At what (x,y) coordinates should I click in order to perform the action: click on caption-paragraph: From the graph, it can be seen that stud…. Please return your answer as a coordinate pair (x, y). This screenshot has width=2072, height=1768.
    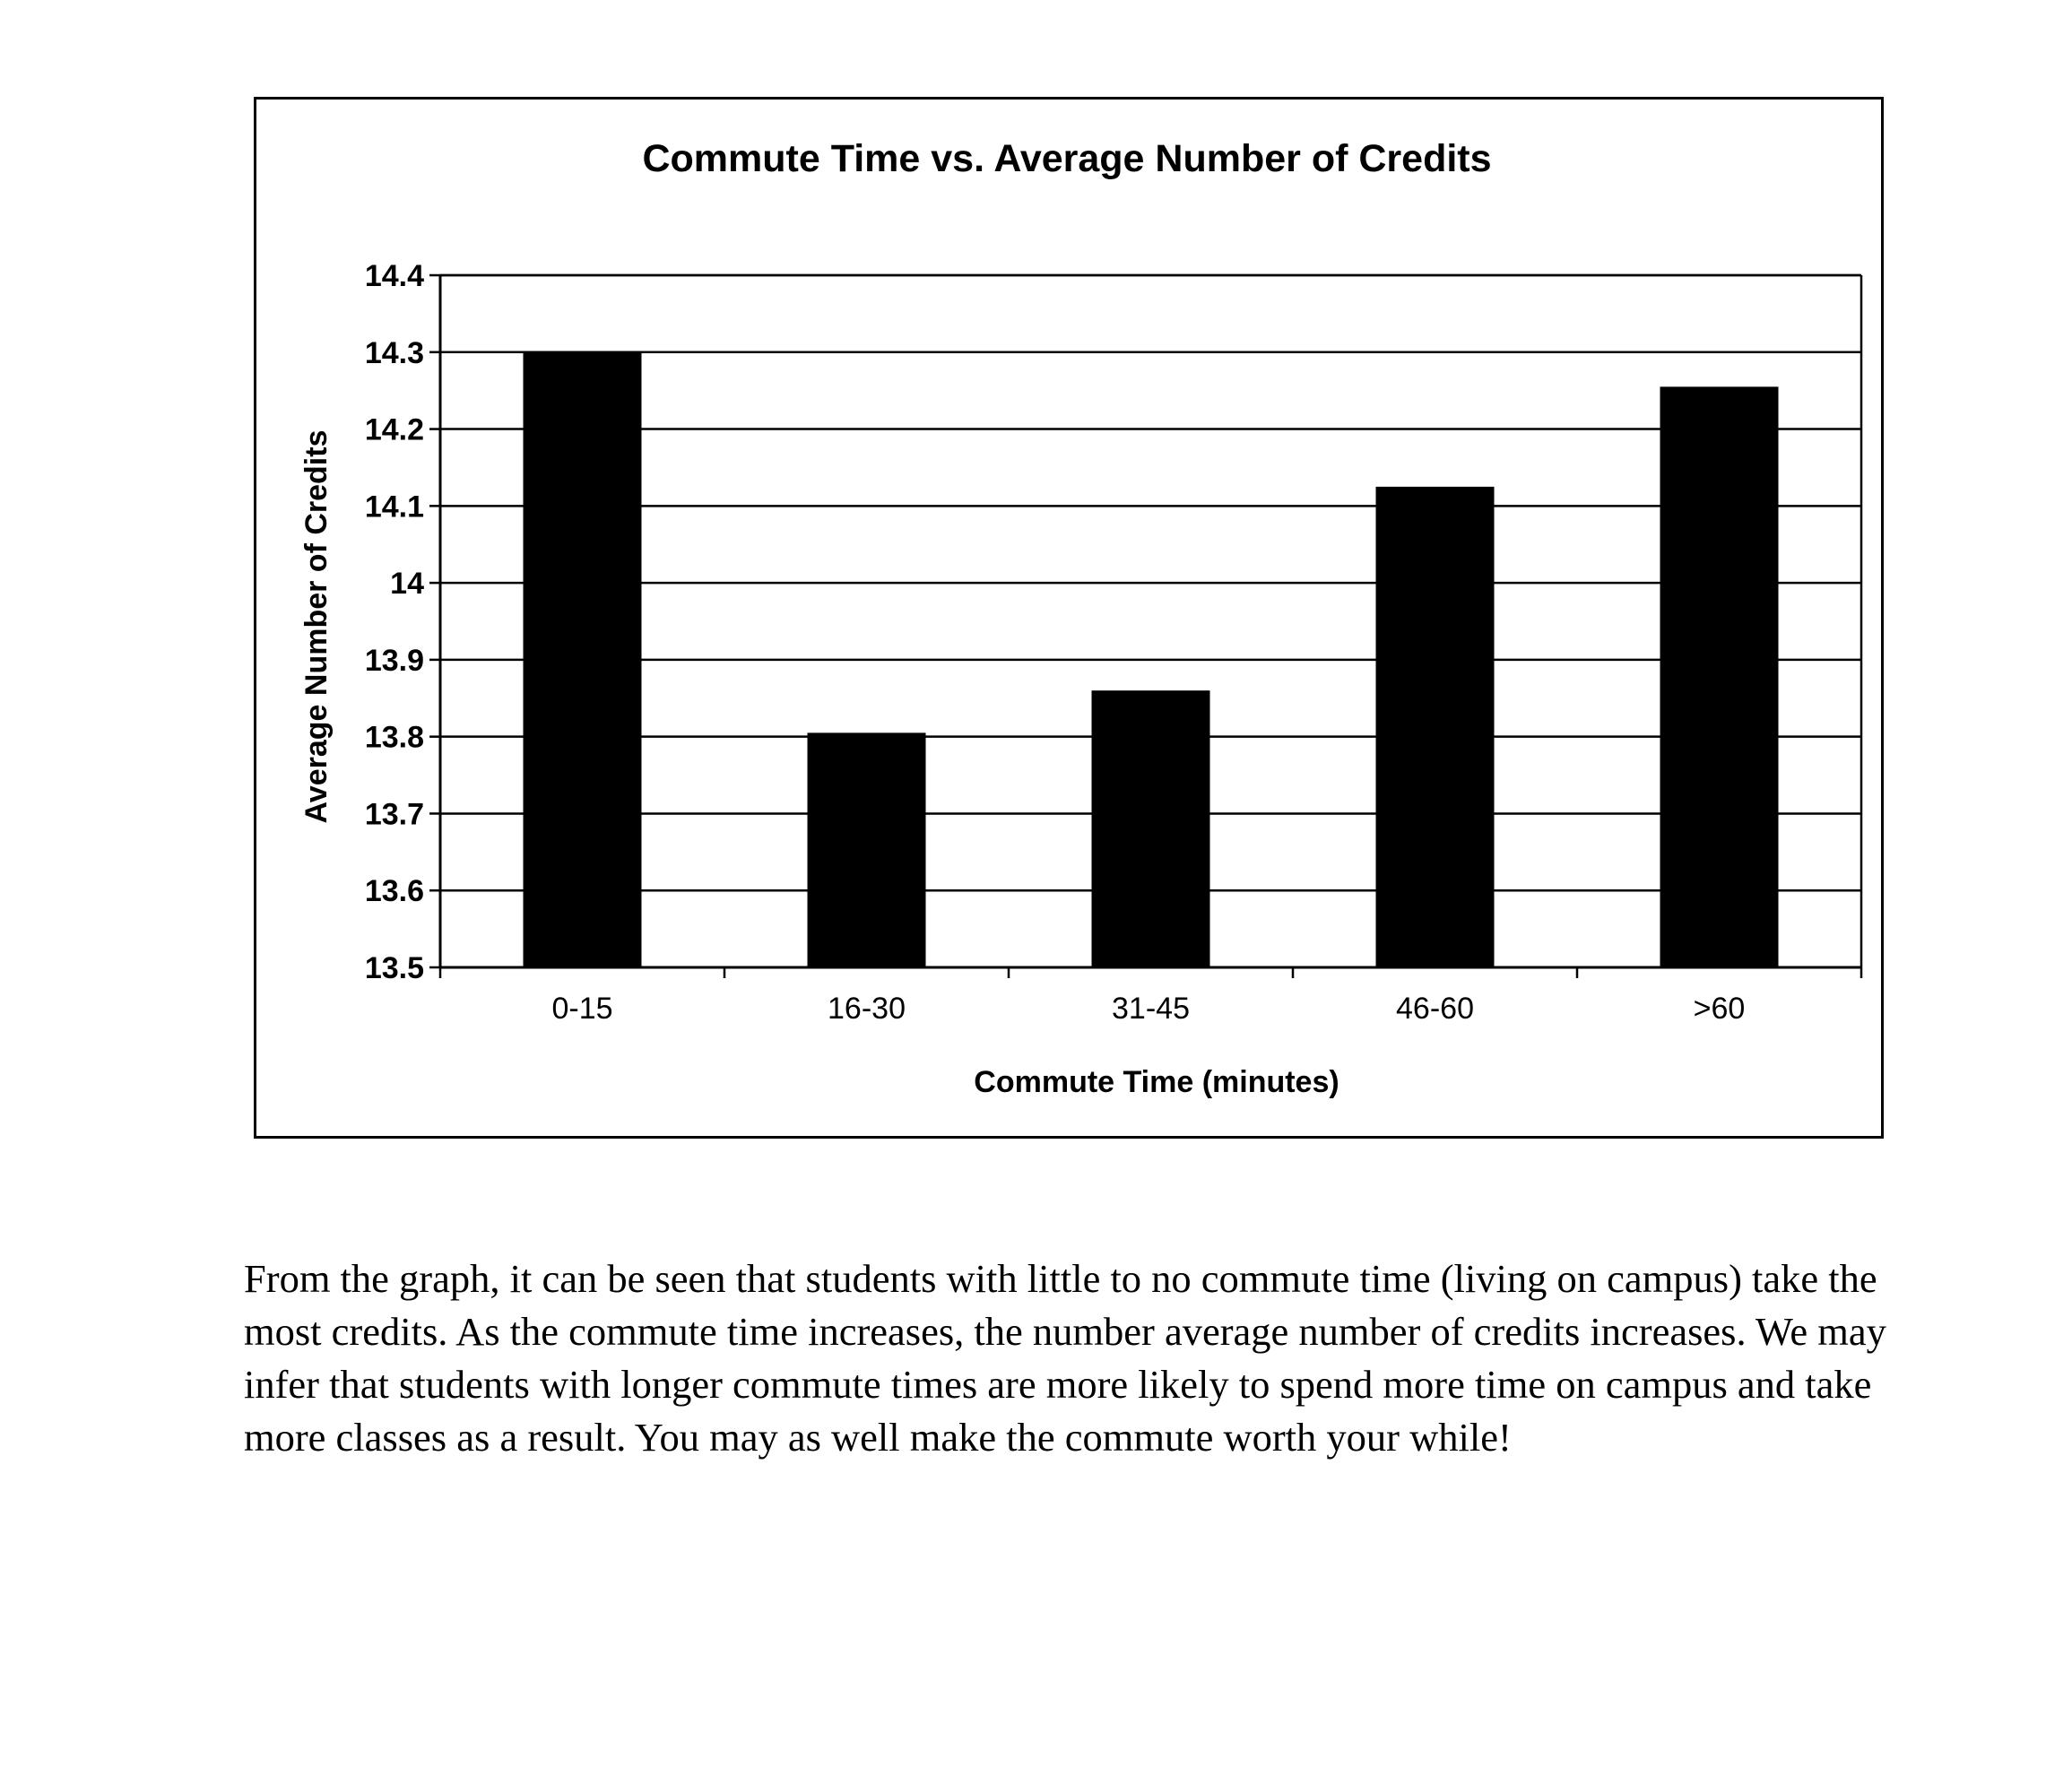
    Looking at the image, I should click on (1065, 1358).